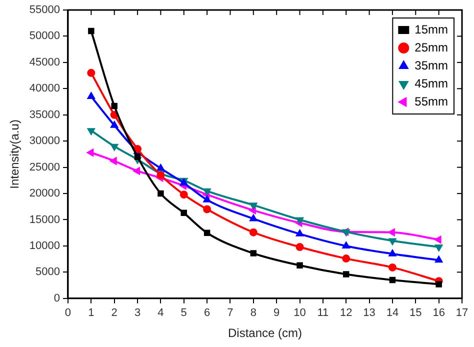 The width and height of the screenshot is (474, 347). Describe the element at coordinates (207, 313) in the screenshot. I see `x-tick-label: 6` at that location.